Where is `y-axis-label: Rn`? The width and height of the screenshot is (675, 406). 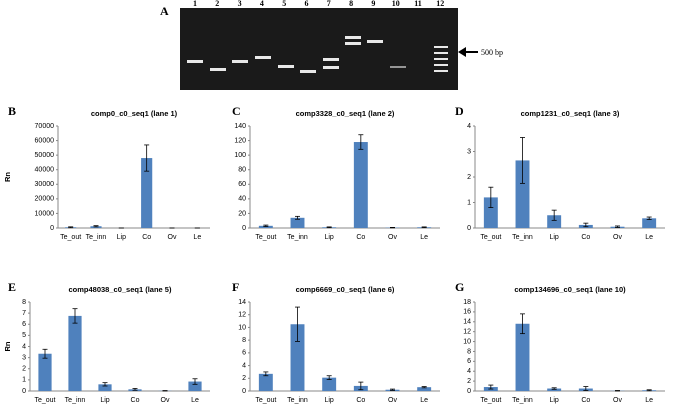
y-axis-label: Rn is located at coordinates (7, 177).